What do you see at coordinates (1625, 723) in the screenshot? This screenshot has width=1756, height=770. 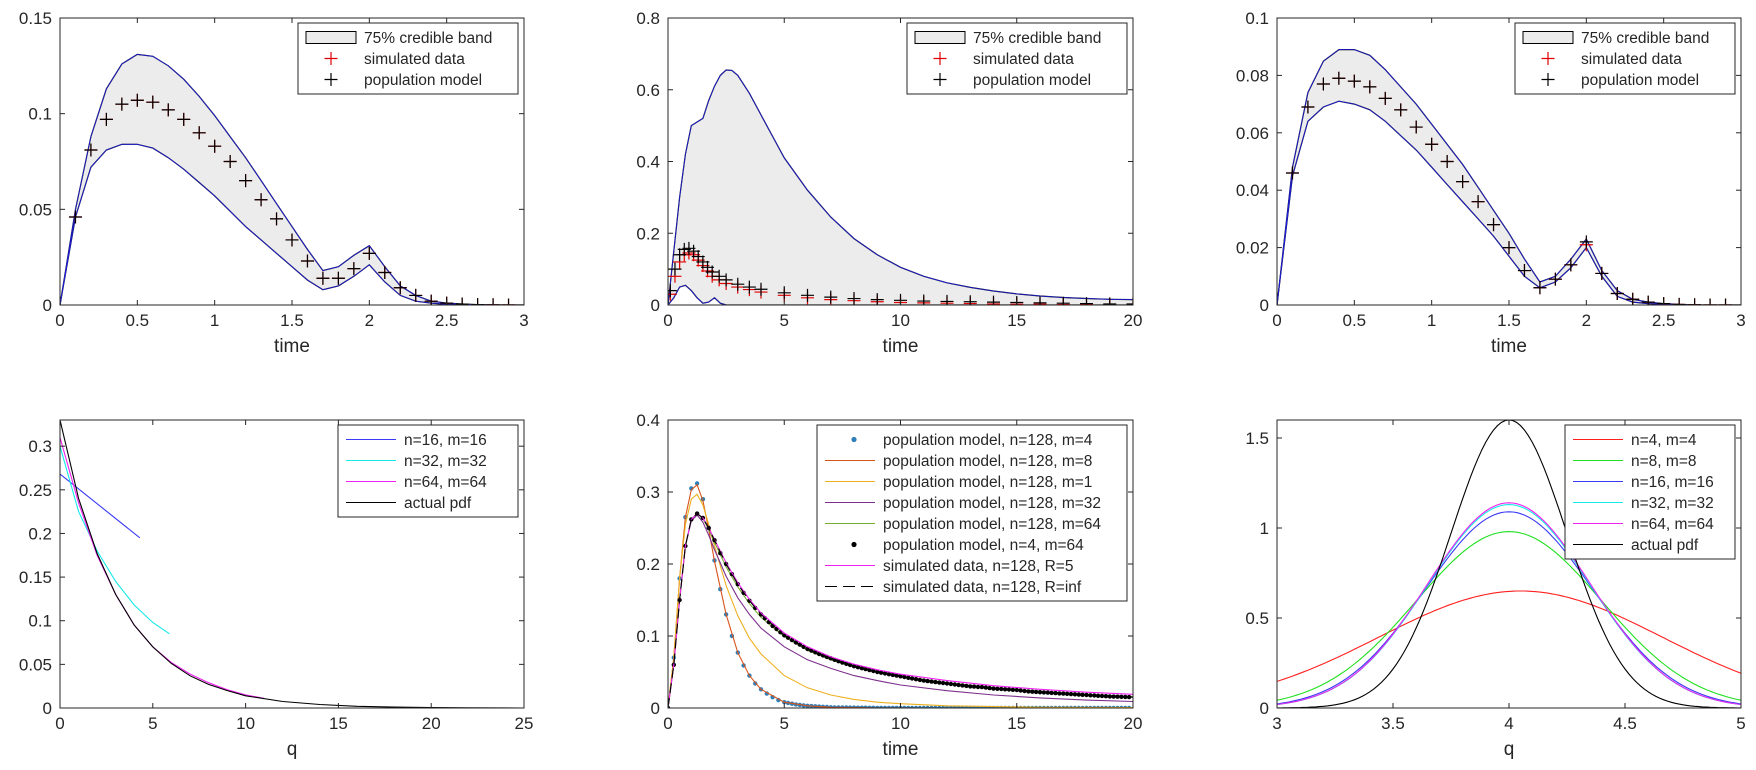 I see `x-tick-label: 4.5` at bounding box center [1625, 723].